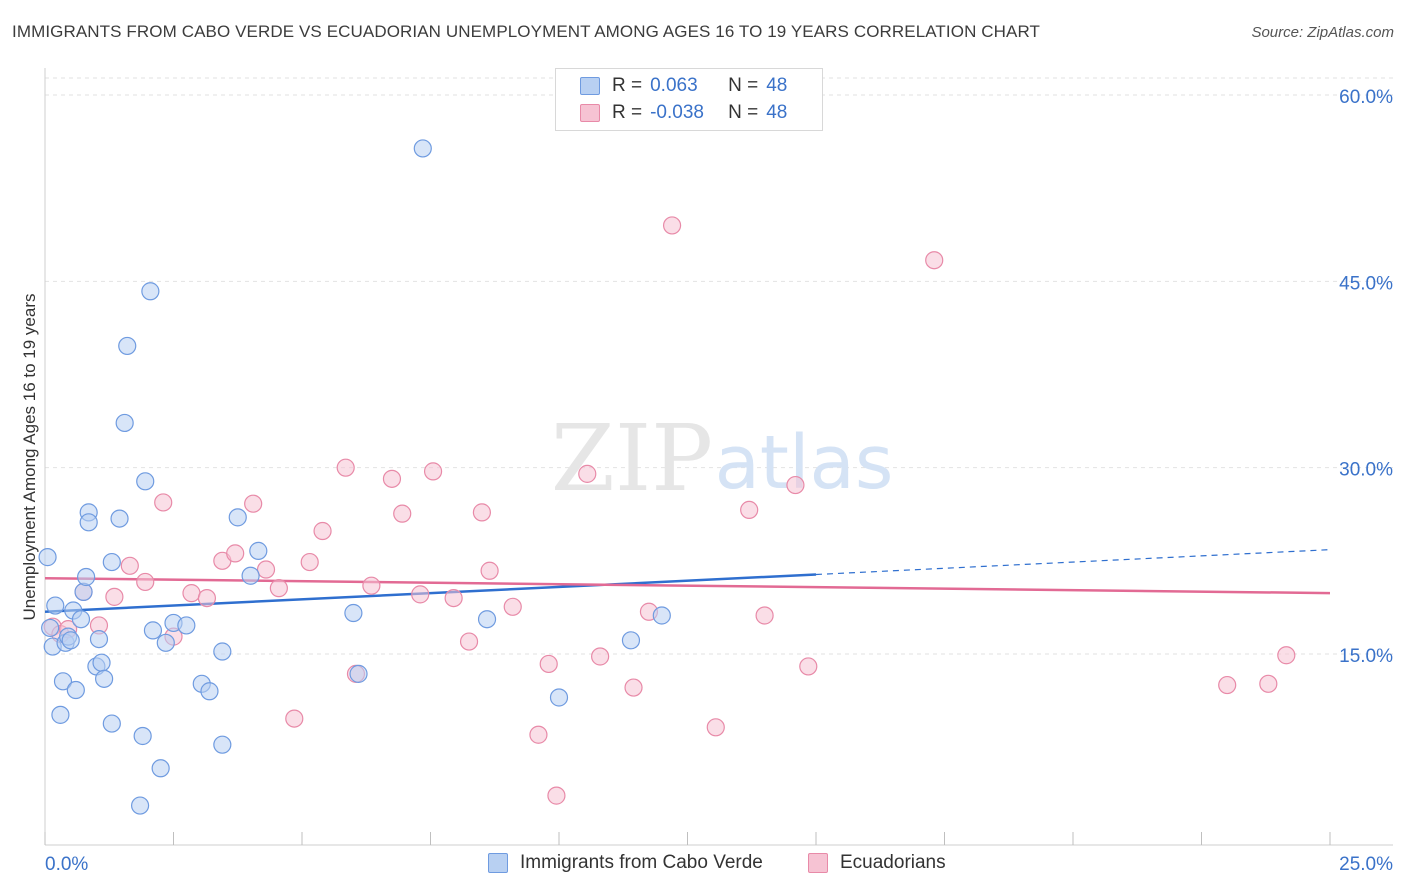  What do you see at coordinates (1366, 470) in the screenshot?
I see `y-tick-label: 30.0%` at bounding box center [1366, 470].